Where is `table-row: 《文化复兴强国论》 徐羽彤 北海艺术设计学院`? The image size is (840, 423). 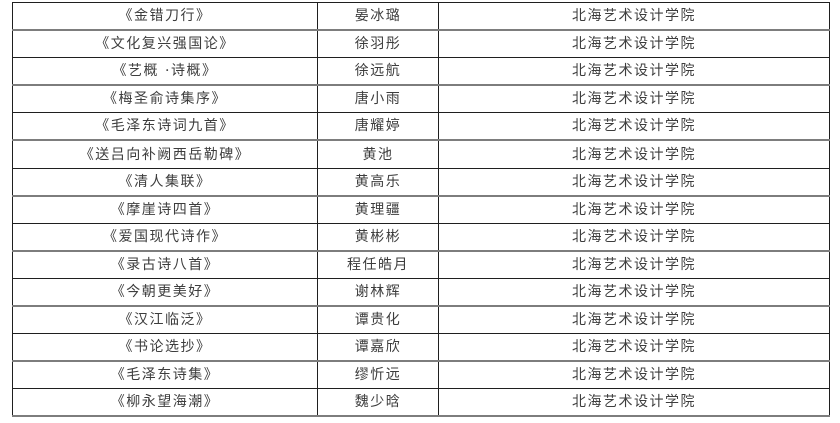
table-row: 《文化复兴强国论》 徐羽彤 北海艺术设计学院 is located at coordinates (421, 44).